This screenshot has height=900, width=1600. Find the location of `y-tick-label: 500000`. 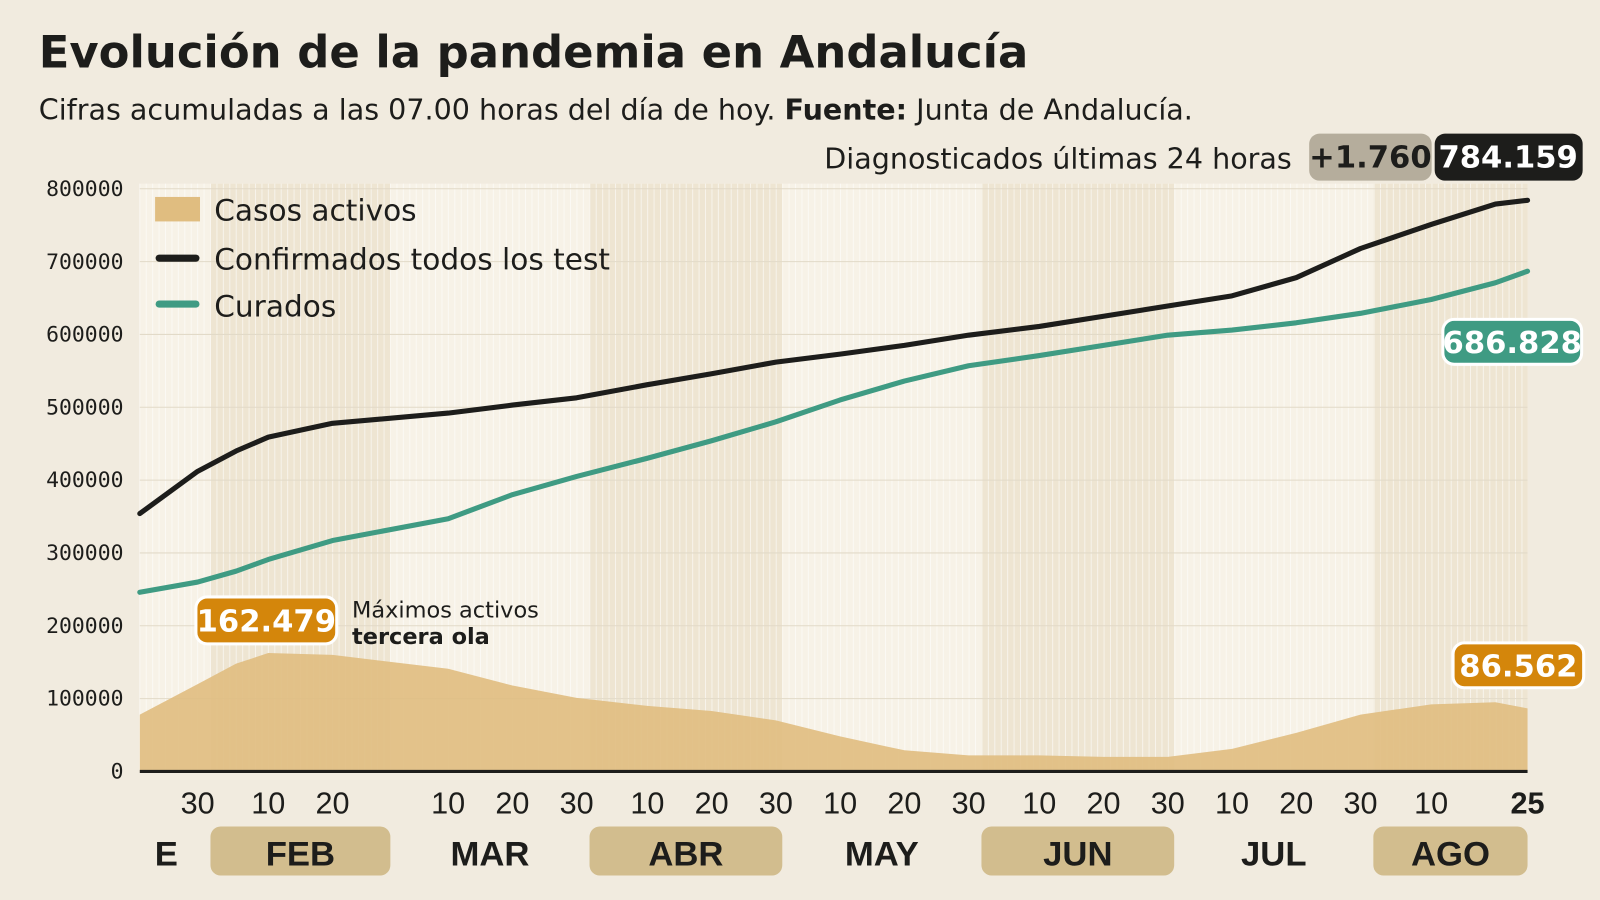

y-tick-label: 500000 is located at coordinates (84, 407).